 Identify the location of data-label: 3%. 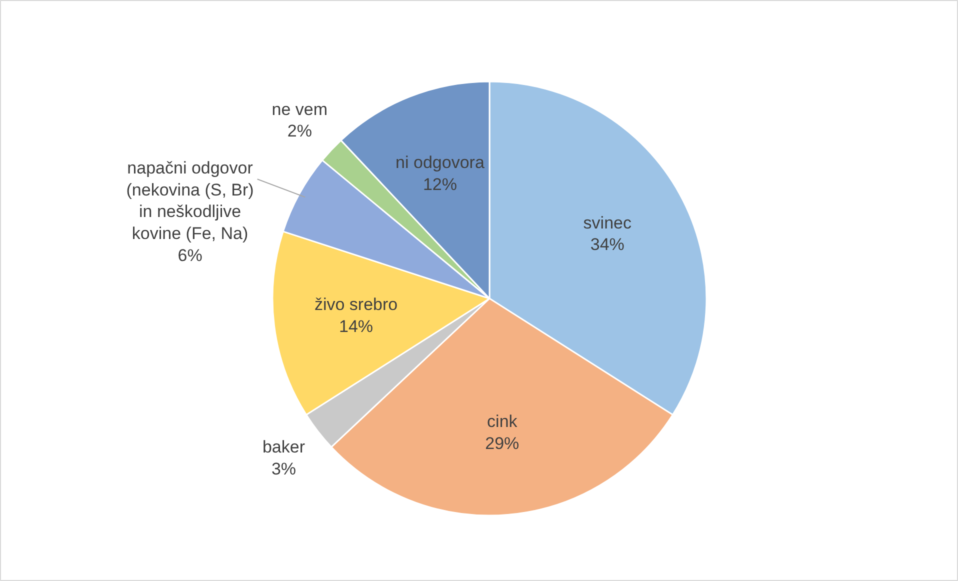
(283, 469).